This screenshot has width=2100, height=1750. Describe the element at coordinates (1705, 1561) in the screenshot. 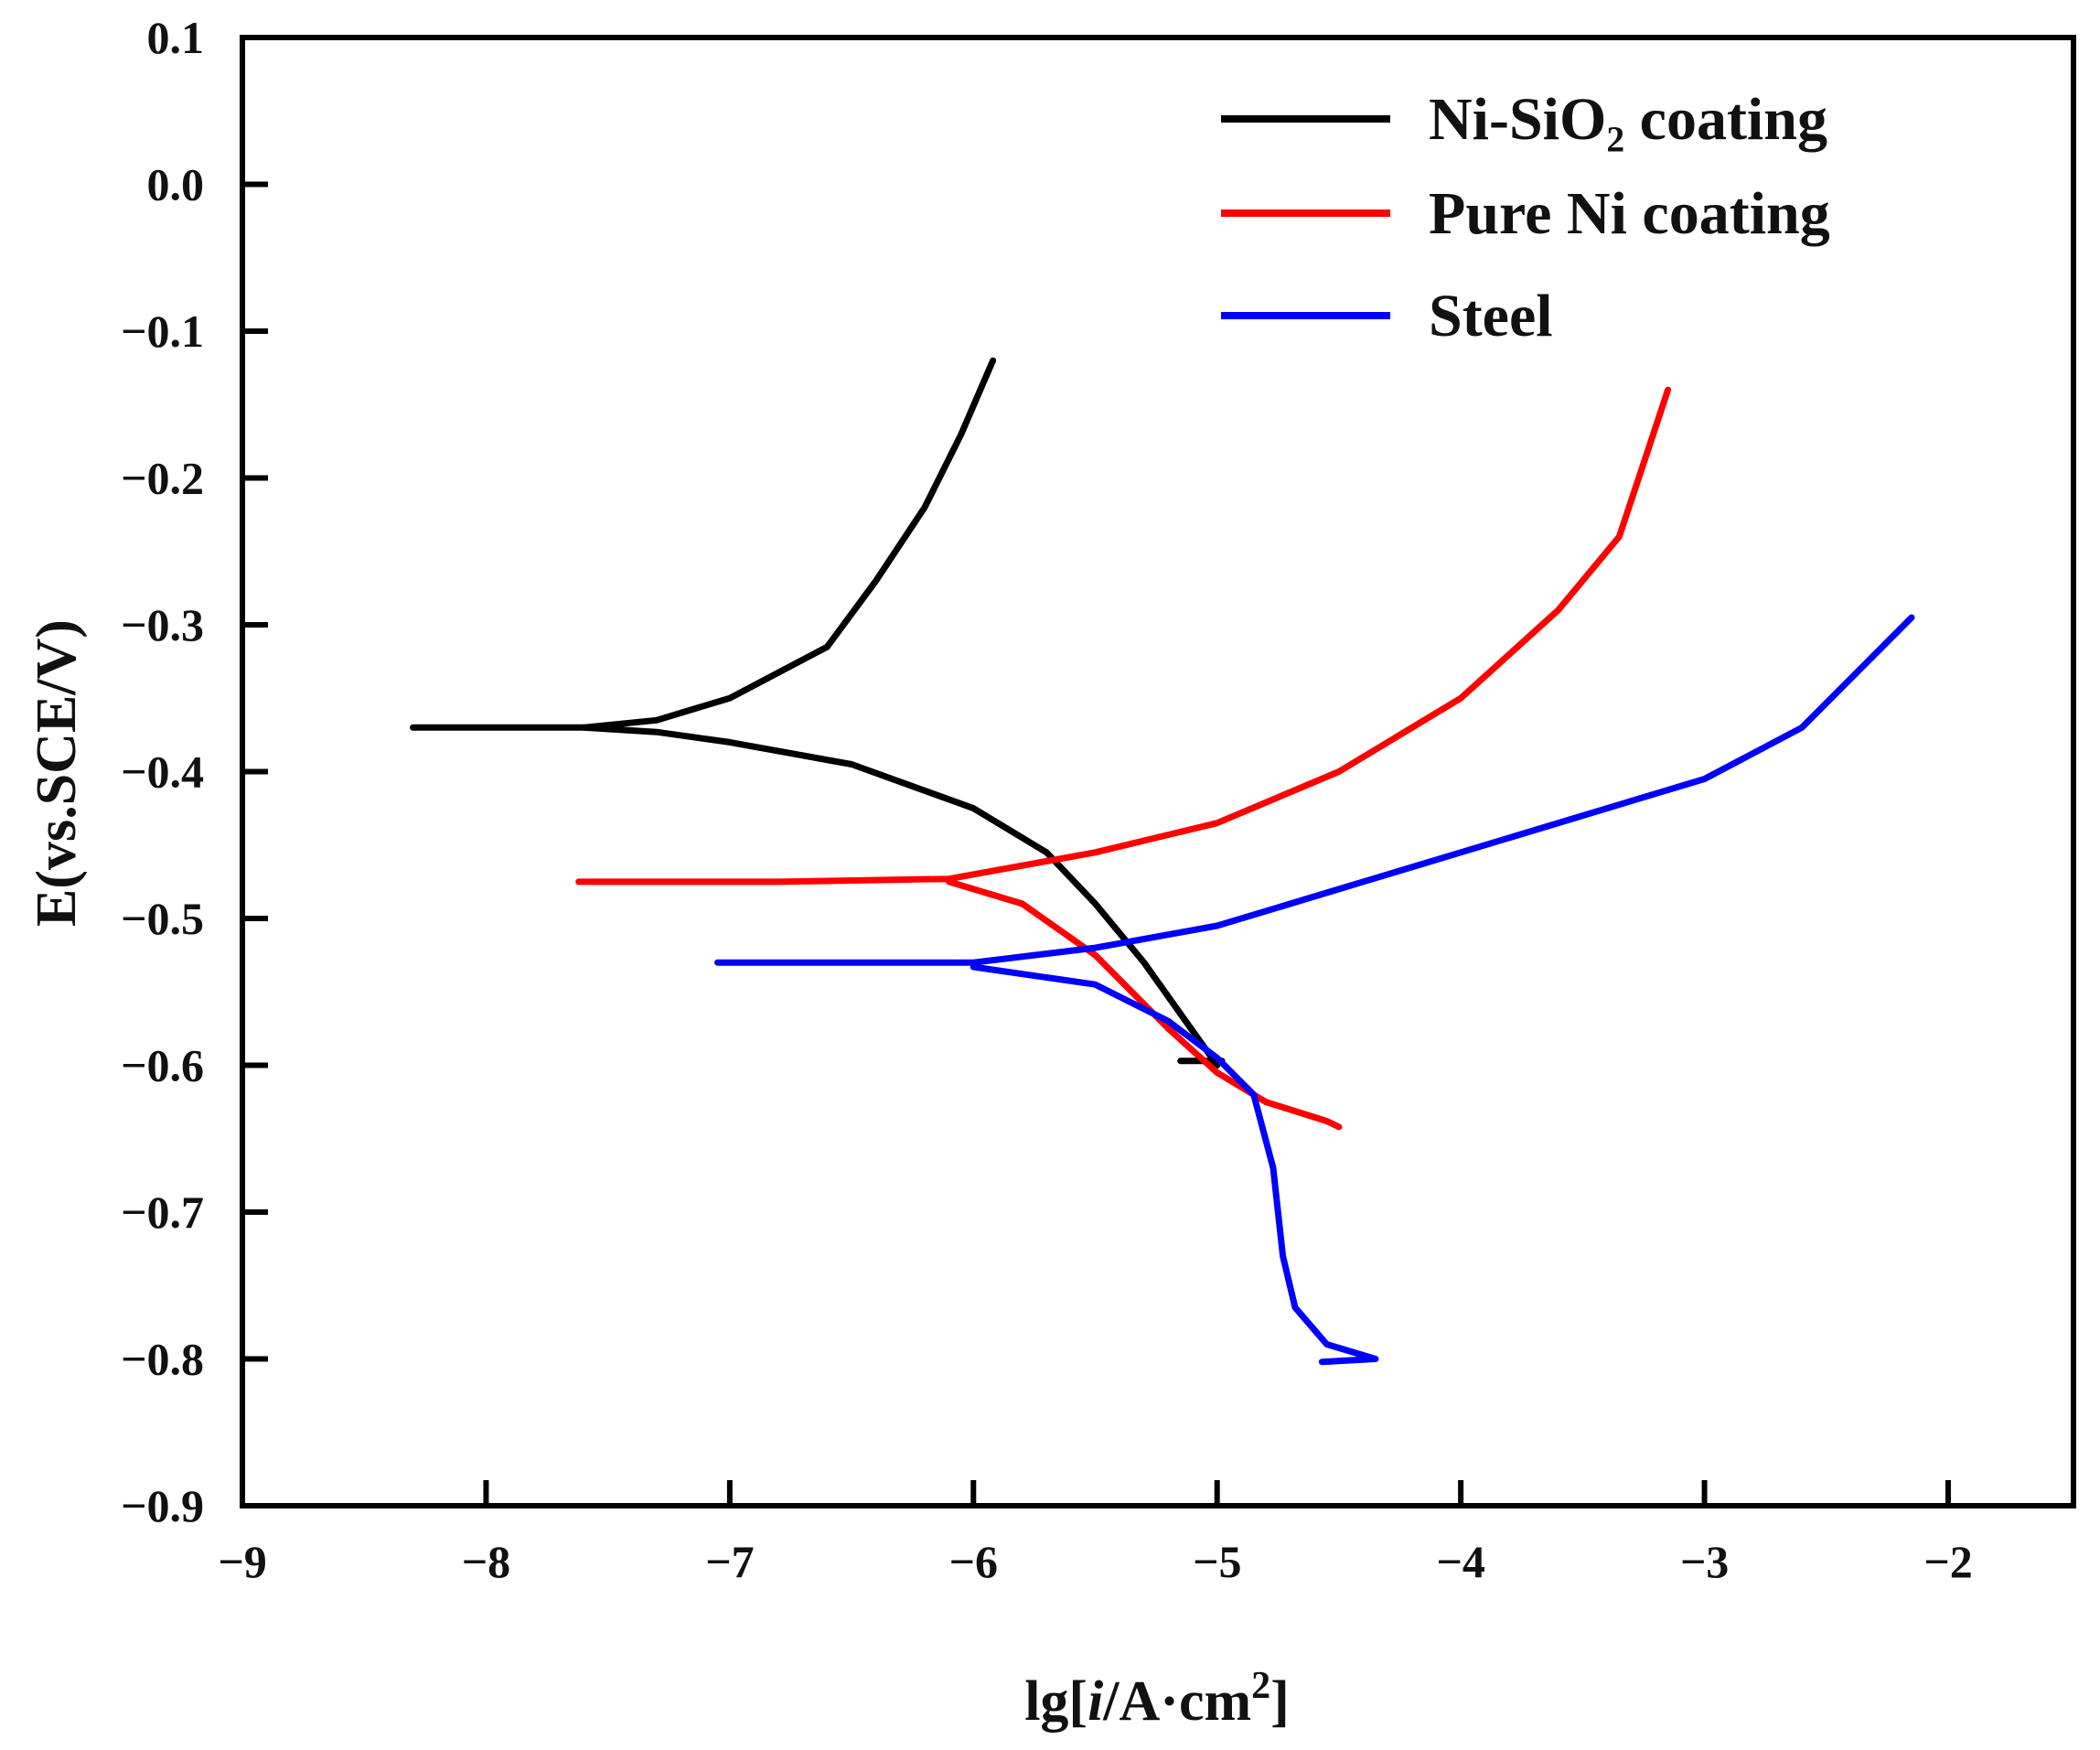

I see `x-tick-label: −3` at that location.